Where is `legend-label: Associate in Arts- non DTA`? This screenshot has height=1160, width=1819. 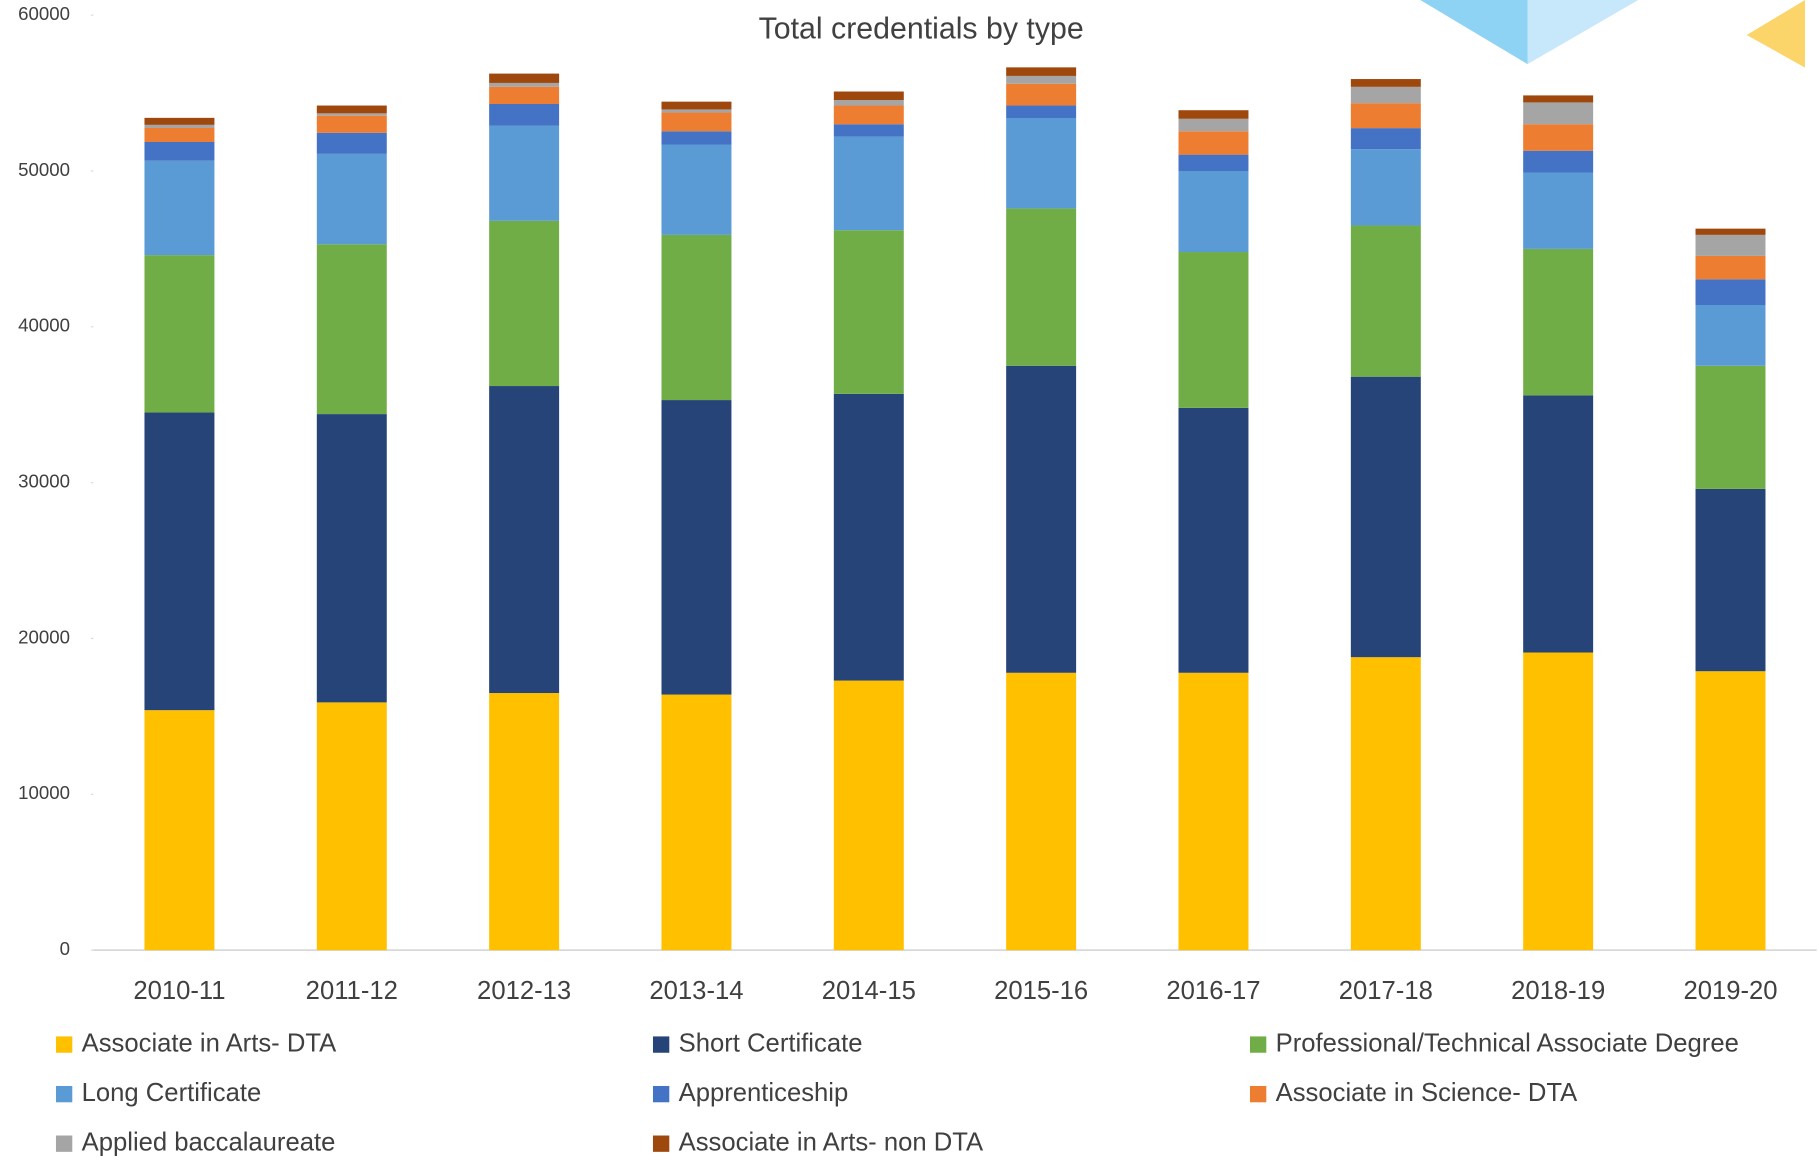 legend-label: Associate in Arts- non DTA is located at coordinates (831, 1142).